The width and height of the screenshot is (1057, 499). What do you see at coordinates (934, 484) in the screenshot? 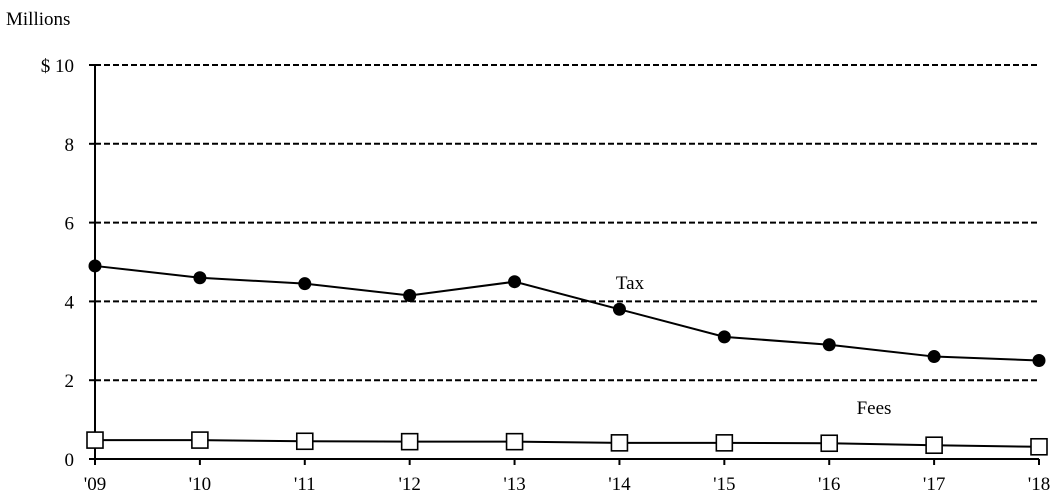
I see `x-tick-label: '17` at bounding box center [934, 484].